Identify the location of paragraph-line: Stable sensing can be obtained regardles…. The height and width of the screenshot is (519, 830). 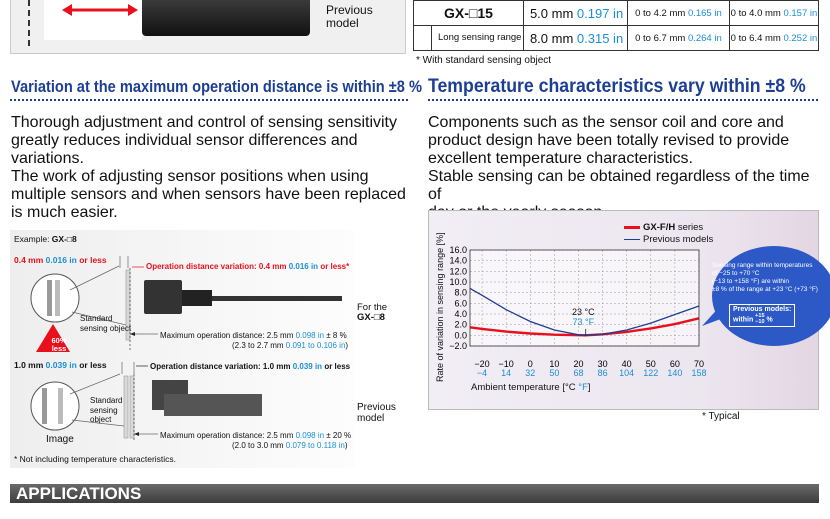
(619, 185).